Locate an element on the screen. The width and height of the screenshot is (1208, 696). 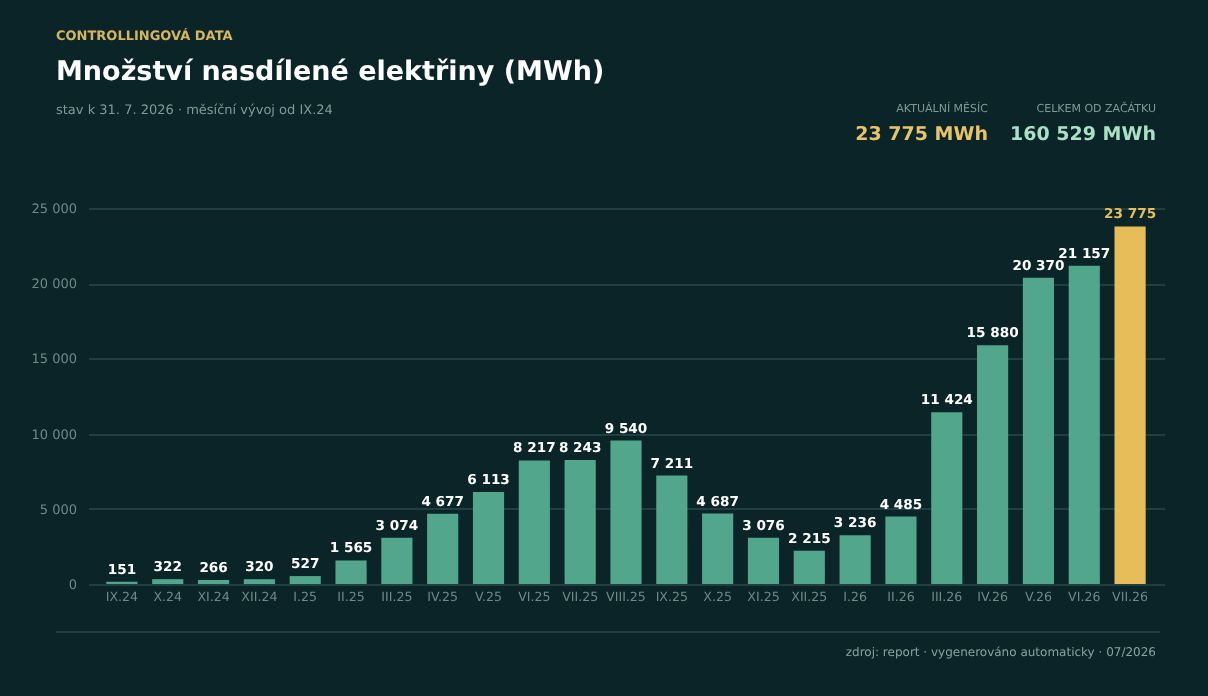
chart-title: Množství nasdílené elektřiny (MWh) is located at coordinates (330, 72).